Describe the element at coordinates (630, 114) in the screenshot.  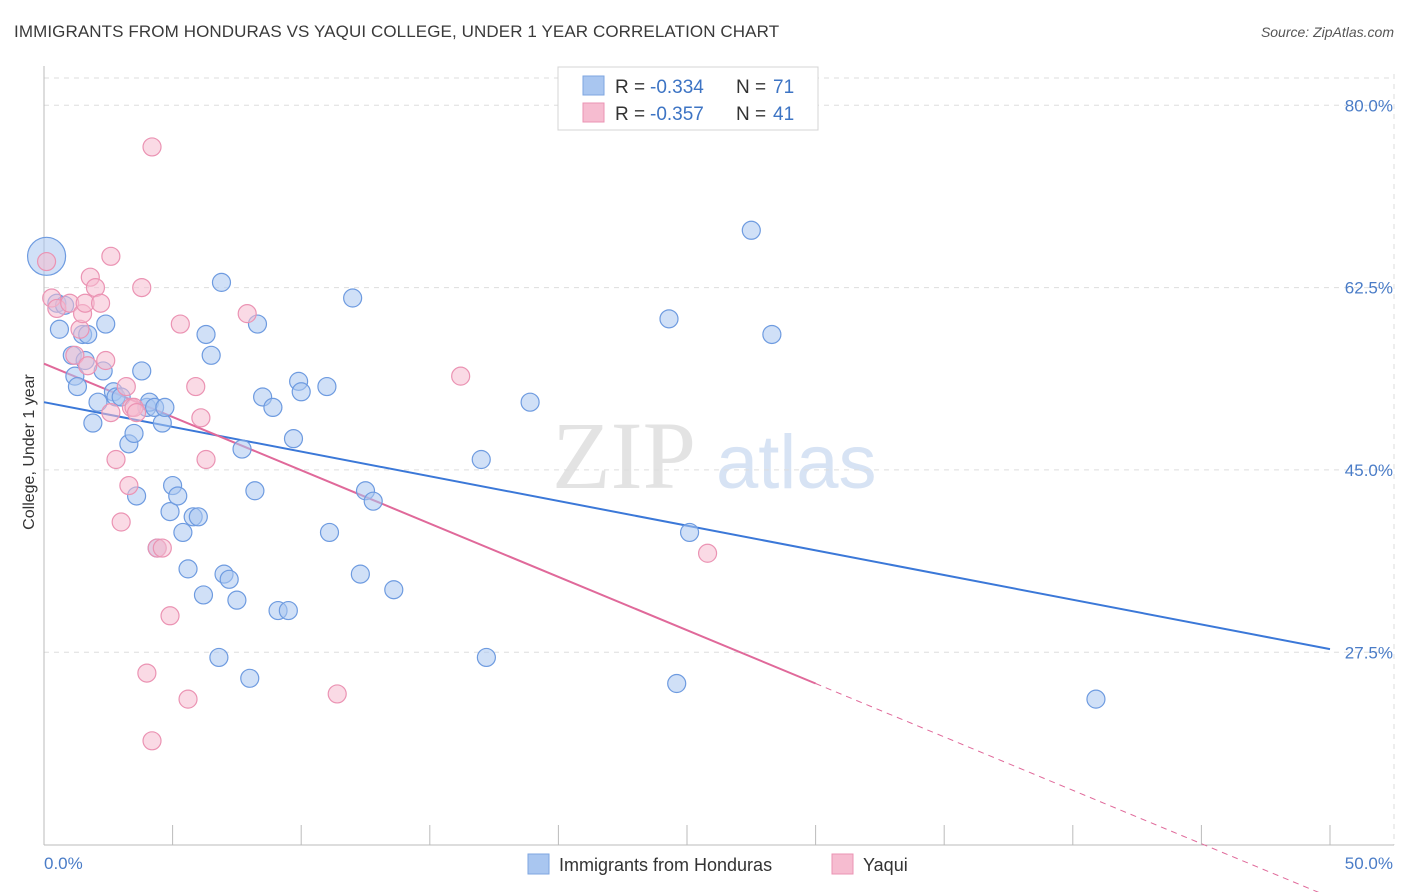
I see `legend-r-label-2: R =` at that location.